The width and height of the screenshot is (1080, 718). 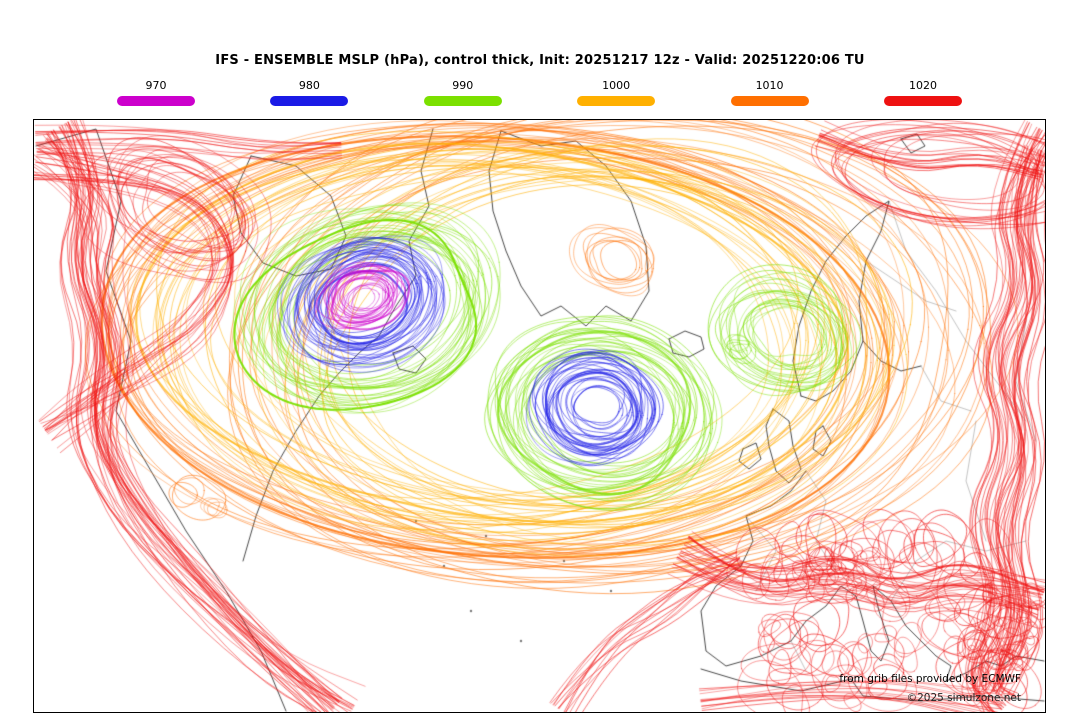 I want to click on legend-item-1000: 1000, so click(x=616, y=92).